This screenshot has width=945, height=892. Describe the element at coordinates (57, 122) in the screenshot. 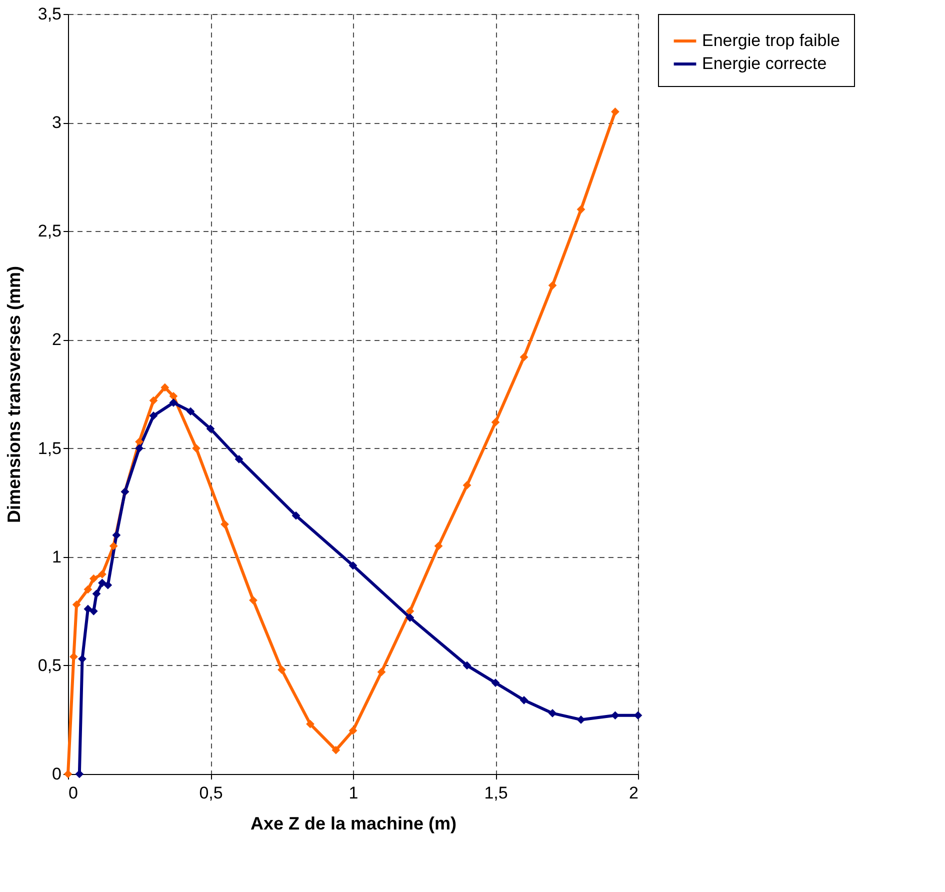

I see `y-tick-label: 3` at that location.